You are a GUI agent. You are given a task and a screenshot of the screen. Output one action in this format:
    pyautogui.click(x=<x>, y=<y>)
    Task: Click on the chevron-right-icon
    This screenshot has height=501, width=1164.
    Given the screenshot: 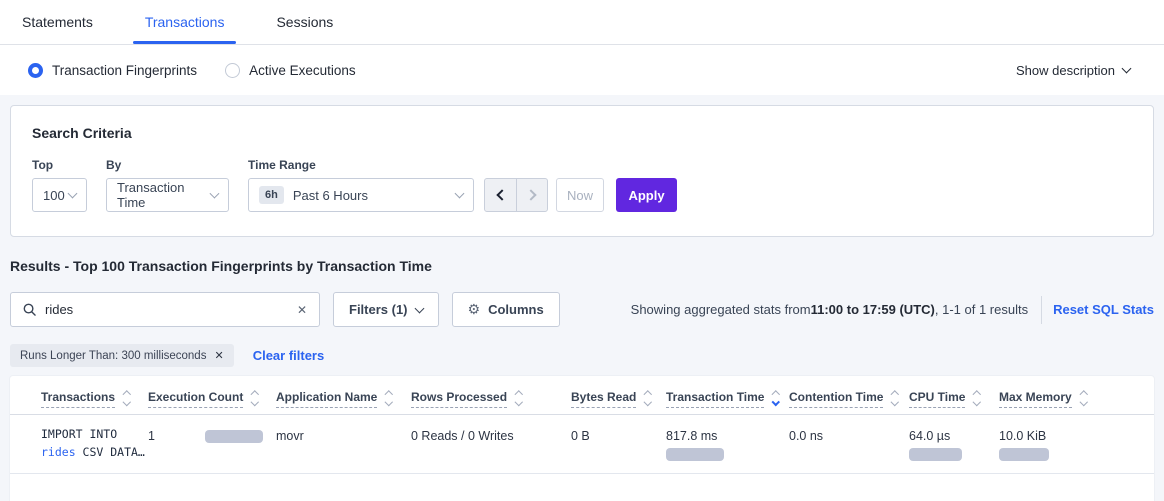 What is the action you would take?
    pyautogui.click(x=530, y=195)
    